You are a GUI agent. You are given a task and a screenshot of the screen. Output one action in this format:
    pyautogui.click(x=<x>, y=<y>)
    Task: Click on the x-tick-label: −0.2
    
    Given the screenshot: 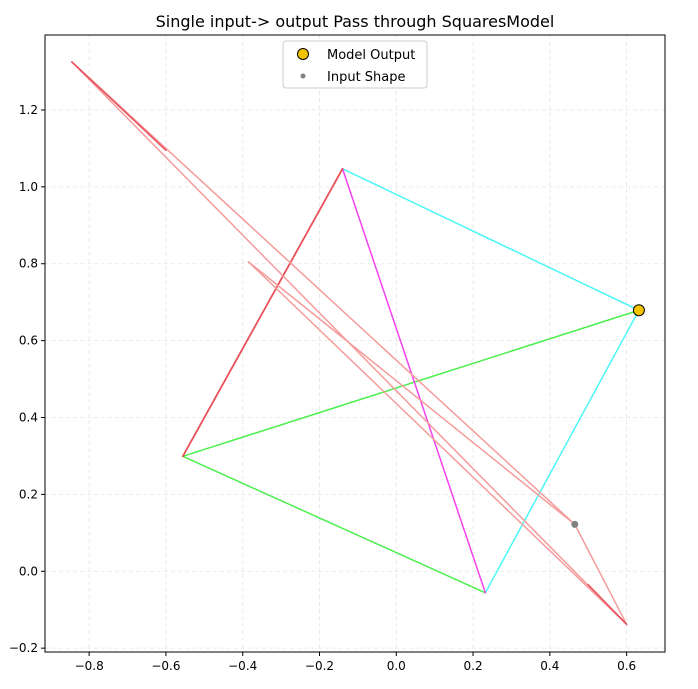 What is the action you would take?
    pyautogui.click(x=319, y=666)
    